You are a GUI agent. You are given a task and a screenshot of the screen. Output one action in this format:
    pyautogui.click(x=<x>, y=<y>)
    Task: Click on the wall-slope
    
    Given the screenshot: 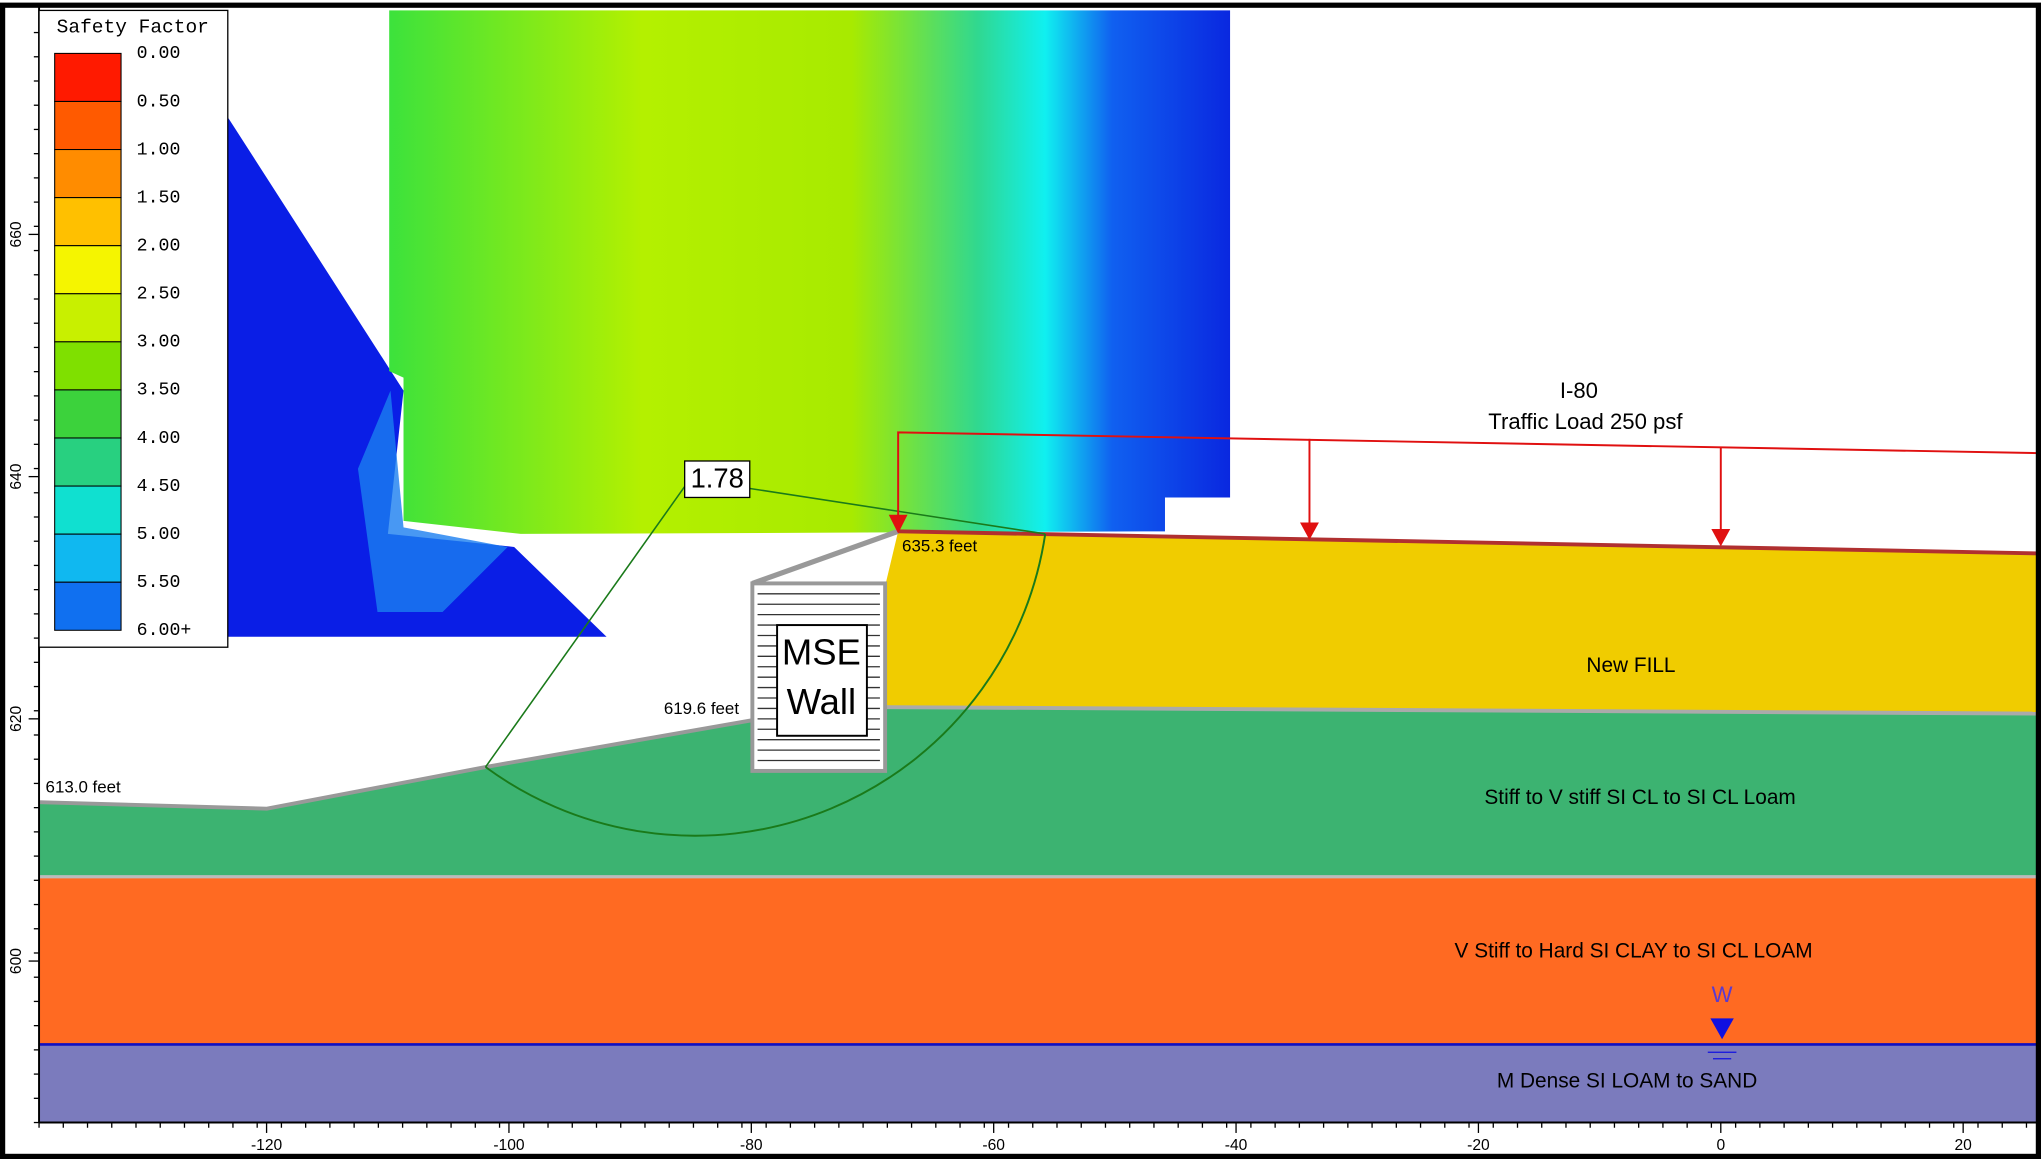 What is the action you would take?
    pyautogui.click(x=825, y=557)
    